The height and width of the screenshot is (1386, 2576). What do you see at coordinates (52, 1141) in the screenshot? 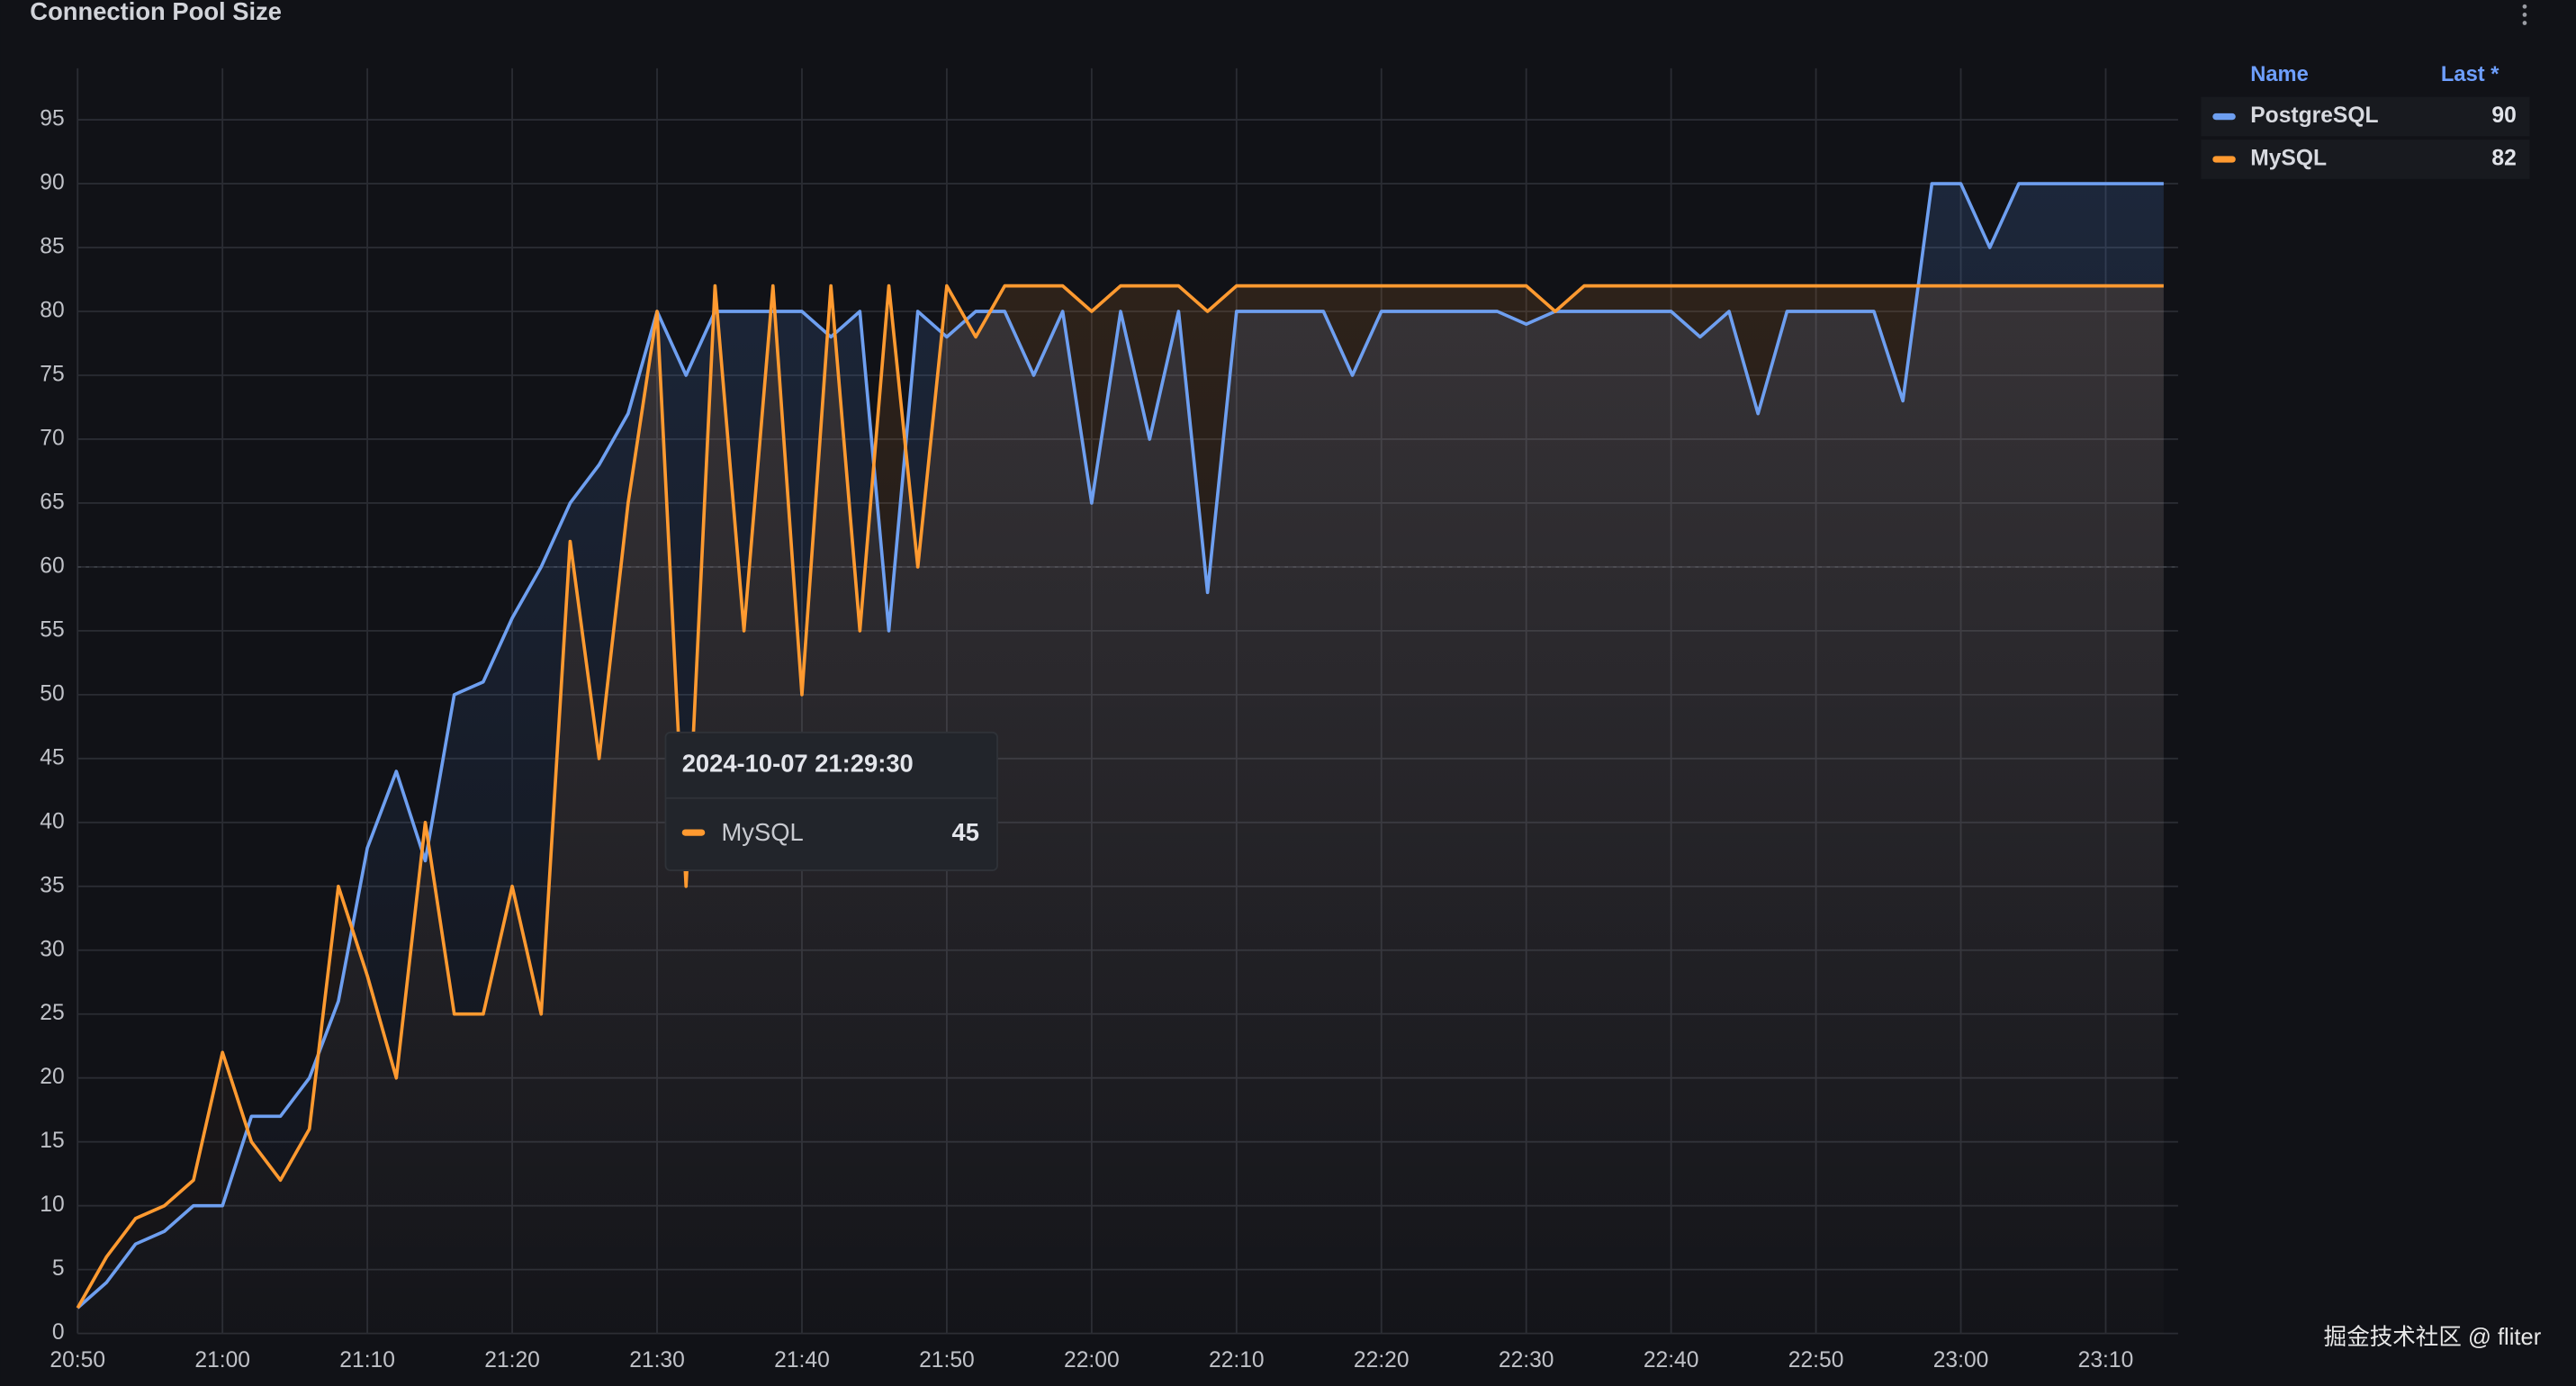
I see `y-tick-label: 15` at bounding box center [52, 1141].